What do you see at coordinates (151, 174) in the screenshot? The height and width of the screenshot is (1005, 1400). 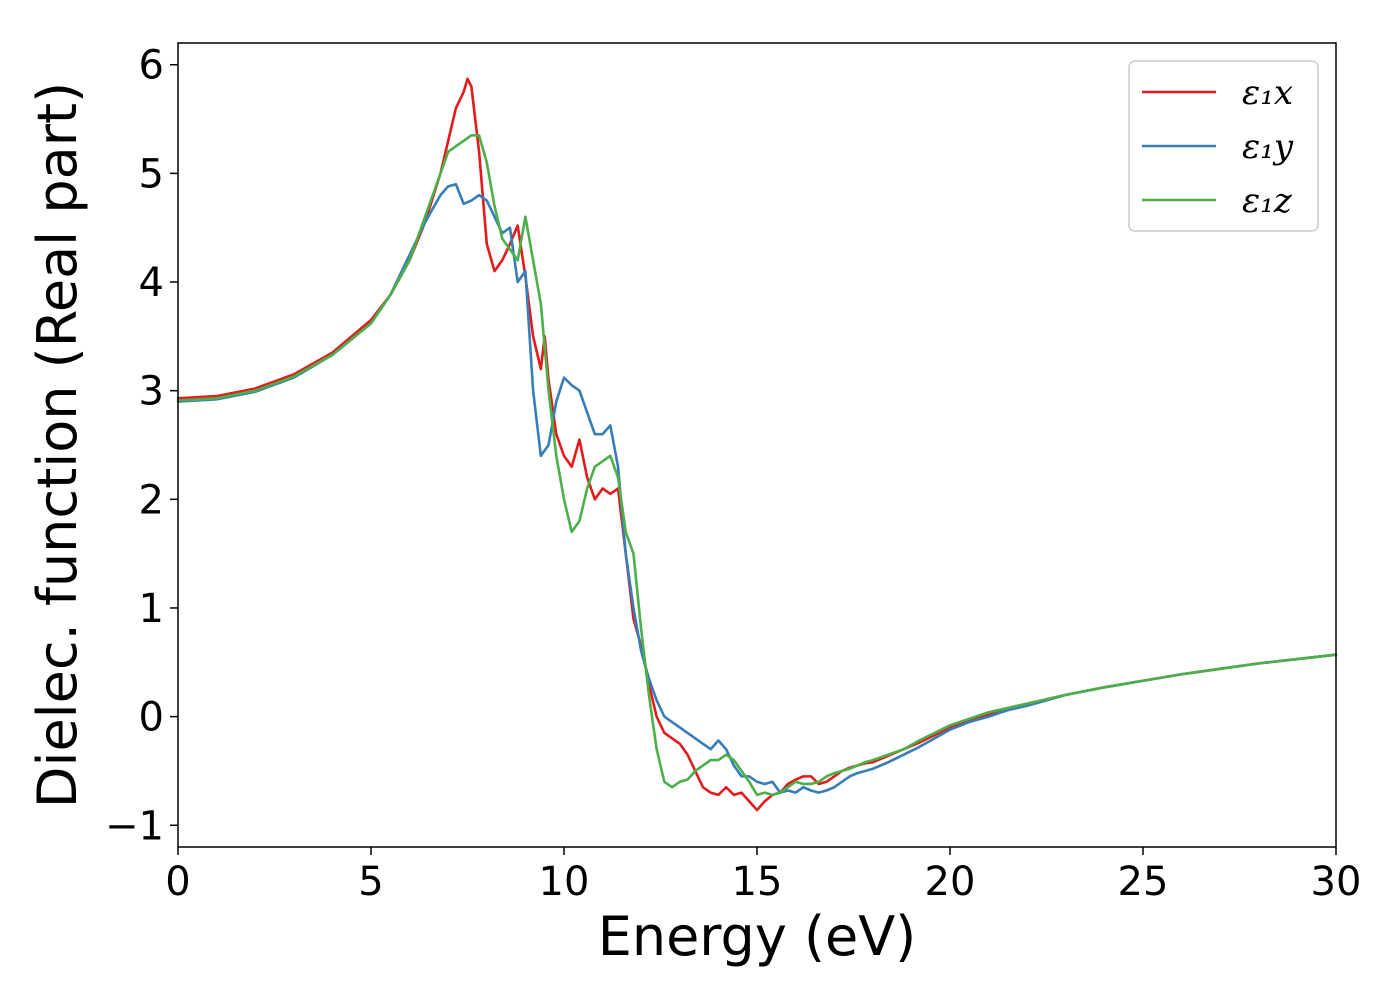 I see `y-tick-label: 5` at bounding box center [151, 174].